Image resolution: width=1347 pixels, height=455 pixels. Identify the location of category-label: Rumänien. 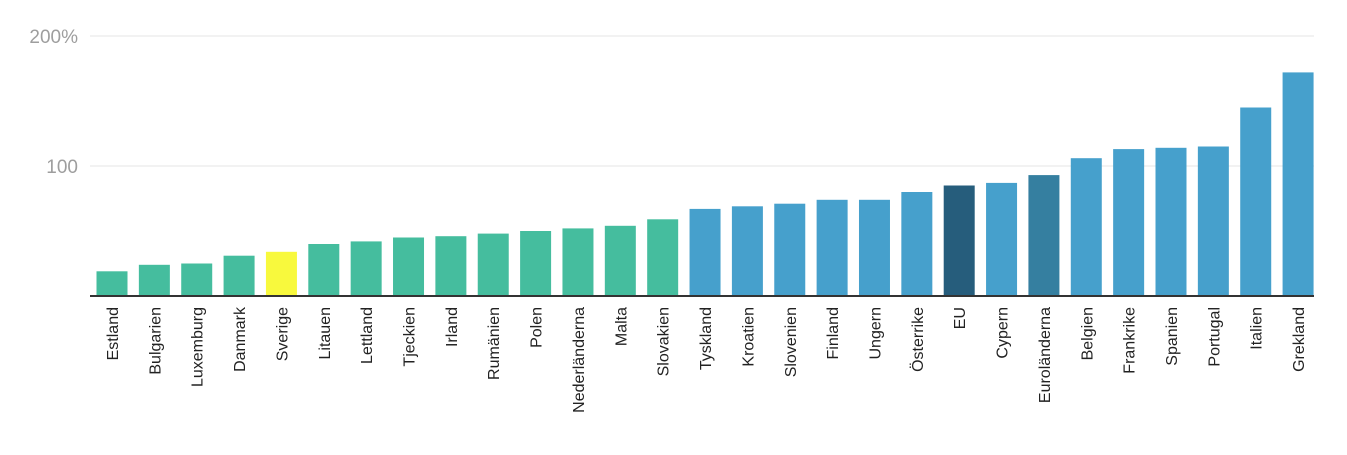
(494, 343).